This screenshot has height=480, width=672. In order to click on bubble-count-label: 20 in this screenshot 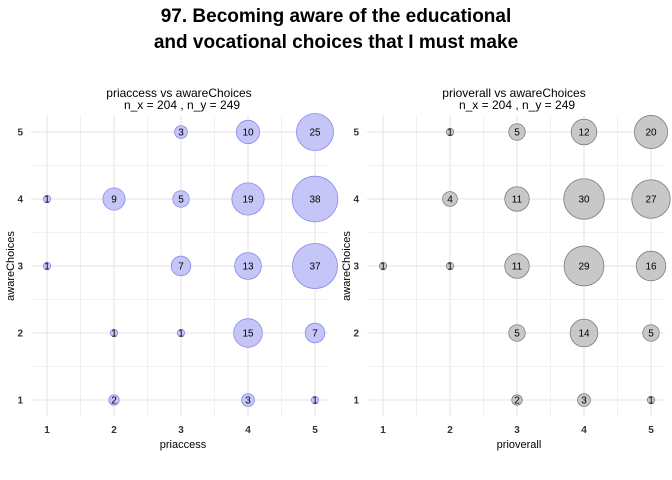, I will do `click(651, 133)`.